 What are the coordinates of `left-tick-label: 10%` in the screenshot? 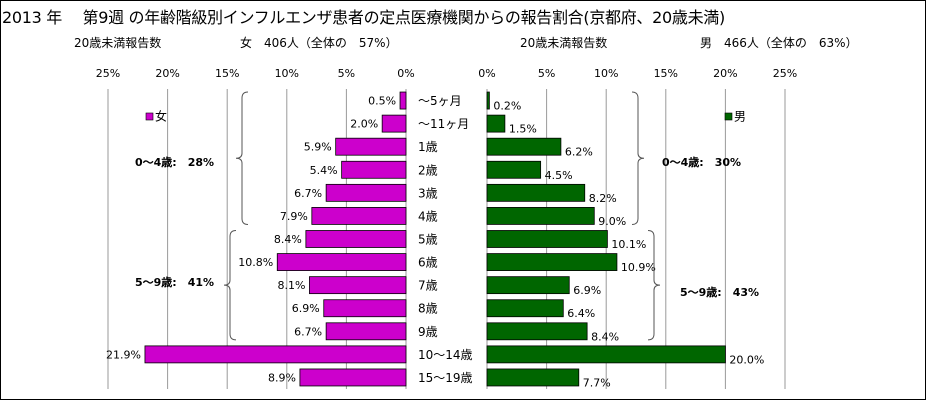 It's located at (287, 73).